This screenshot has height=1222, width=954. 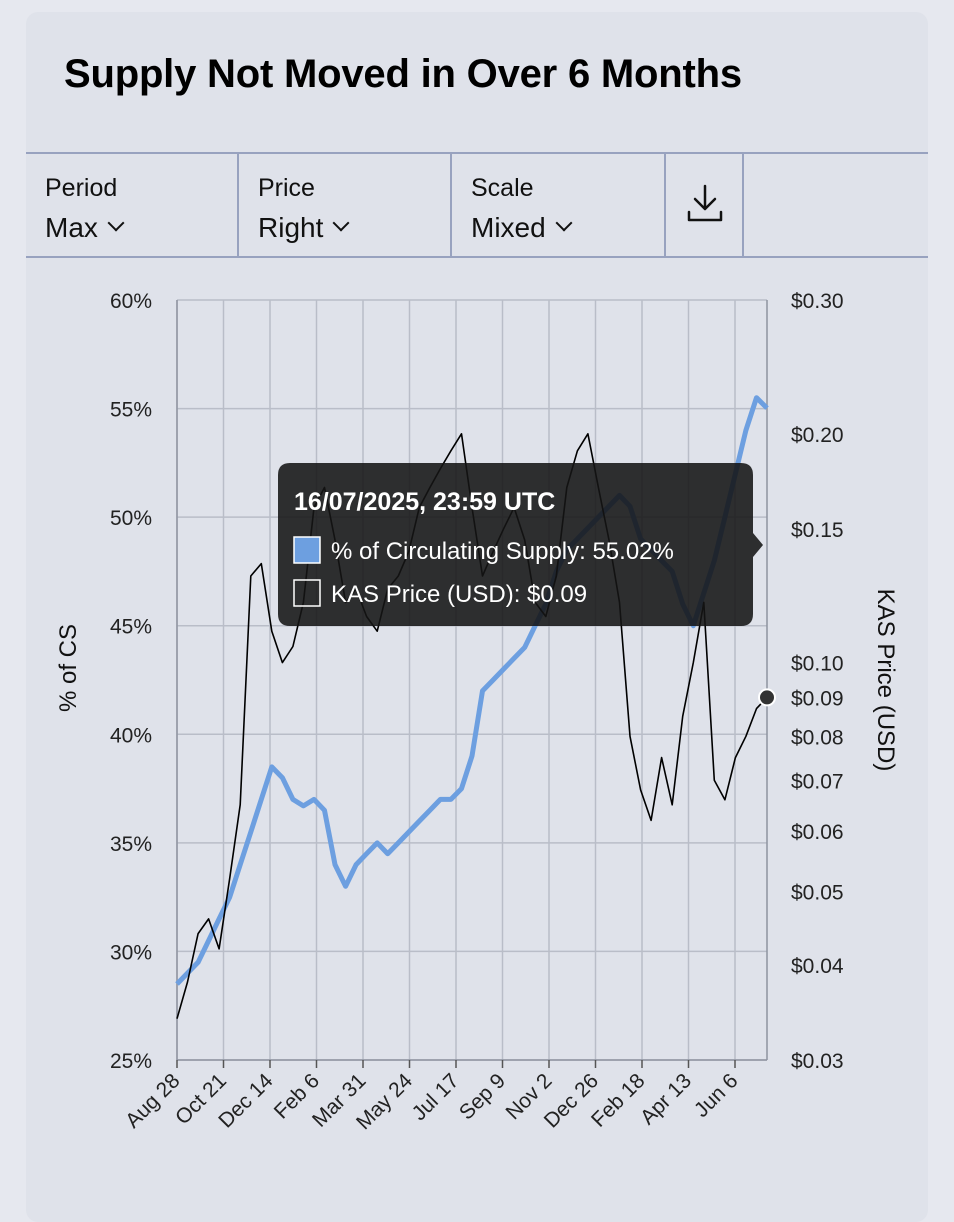 What do you see at coordinates (502, 188) in the screenshot?
I see `scale-label: Scale` at bounding box center [502, 188].